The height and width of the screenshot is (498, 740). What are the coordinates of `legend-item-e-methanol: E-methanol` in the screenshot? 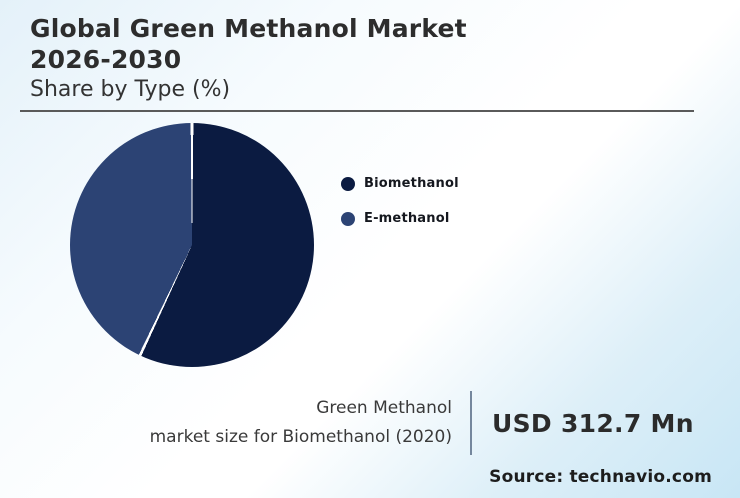 It's located at (400, 218).